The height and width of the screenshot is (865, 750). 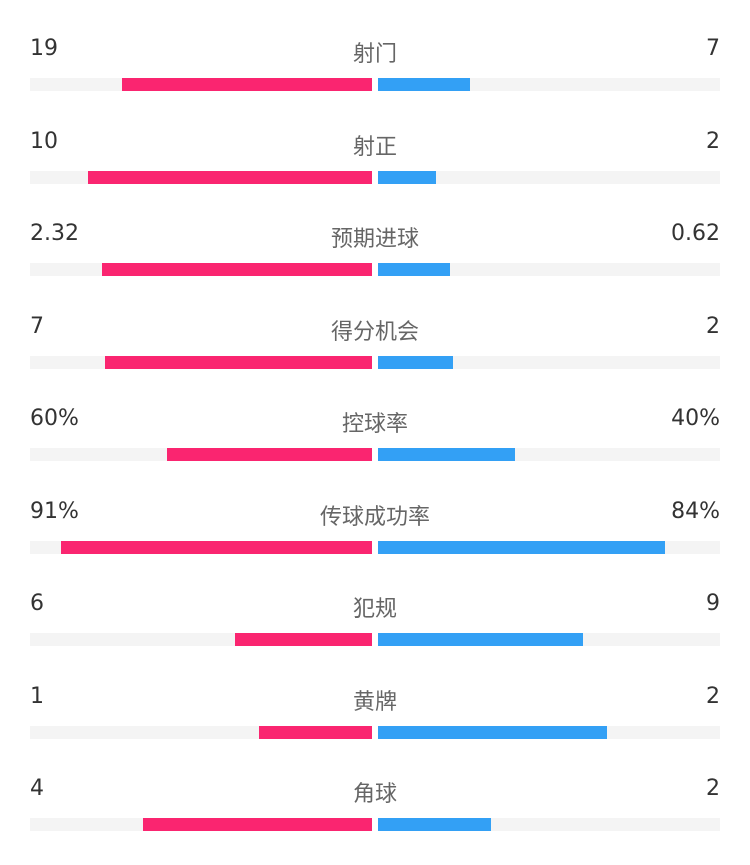 What do you see at coordinates (713, 603) in the screenshot?
I see `away-value: 9` at bounding box center [713, 603].